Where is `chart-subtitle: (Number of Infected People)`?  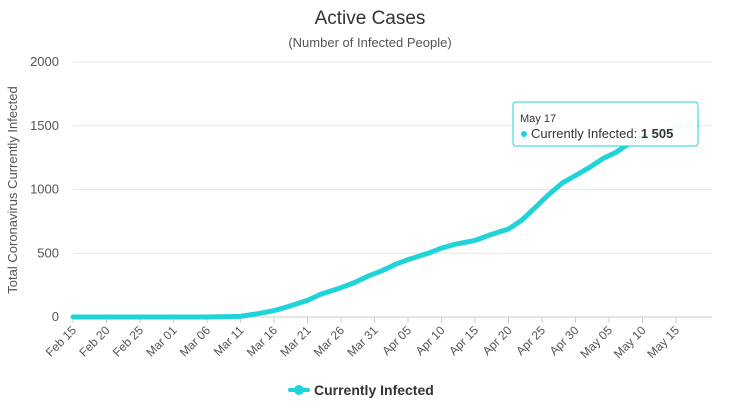
chart-subtitle: (Number of Infected People) is located at coordinates (369, 42).